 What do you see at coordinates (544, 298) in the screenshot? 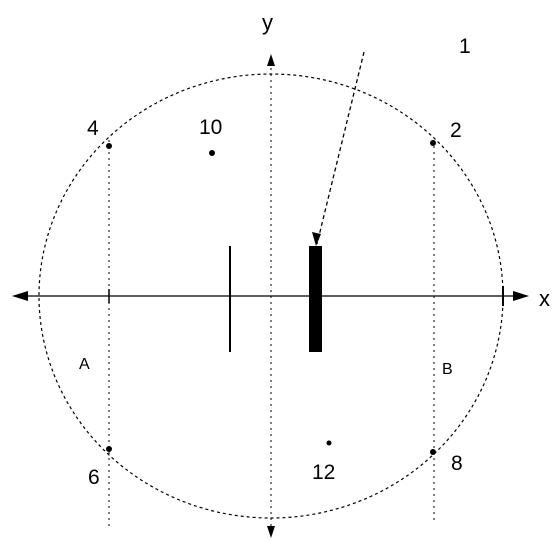
I see `x-axis-label: x` at bounding box center [544, 298].